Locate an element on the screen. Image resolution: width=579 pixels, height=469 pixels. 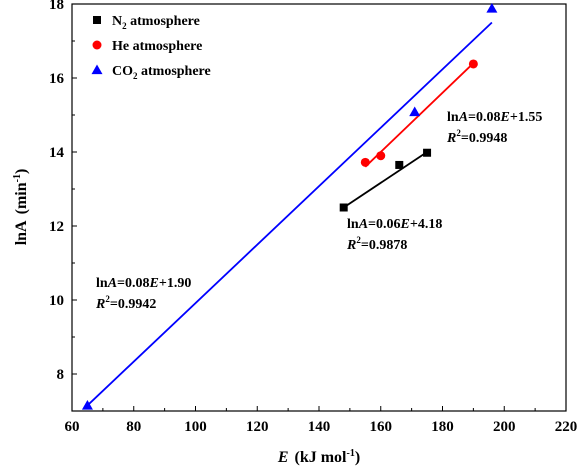
x-tick-label: 160 is located at coordinates (381, 427).